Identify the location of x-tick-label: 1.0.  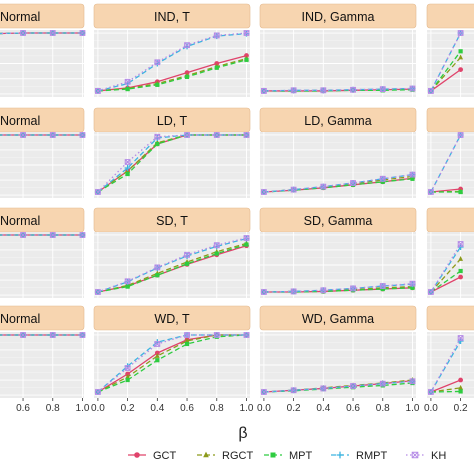
(247, 408).